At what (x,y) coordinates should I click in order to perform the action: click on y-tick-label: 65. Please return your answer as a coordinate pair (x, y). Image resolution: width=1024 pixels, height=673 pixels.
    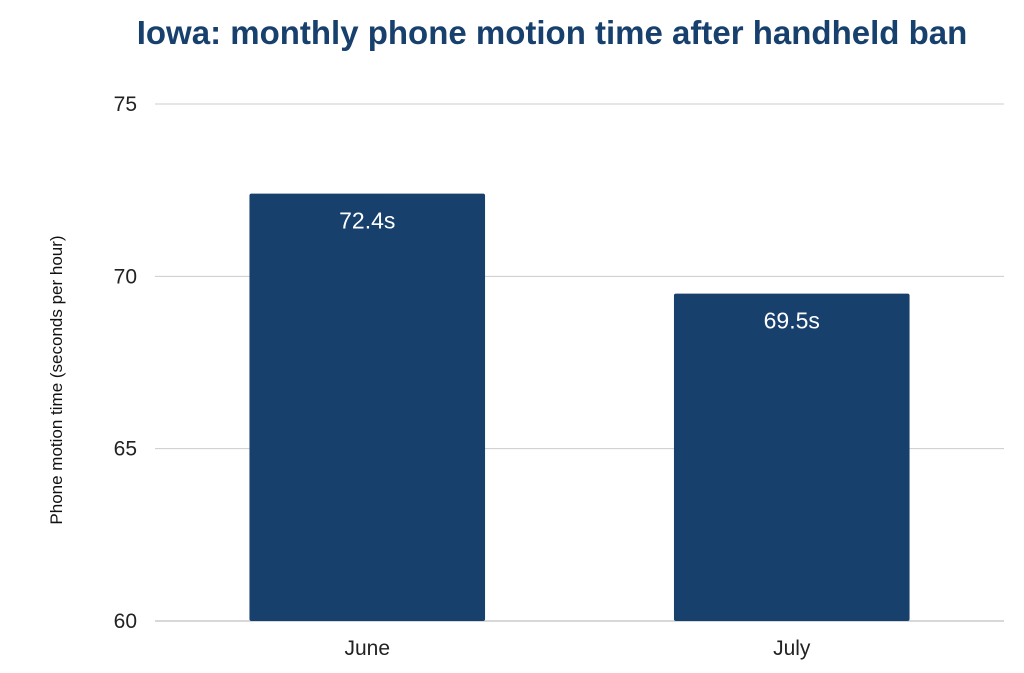
    Looking at the image, I should click on (125, 449).